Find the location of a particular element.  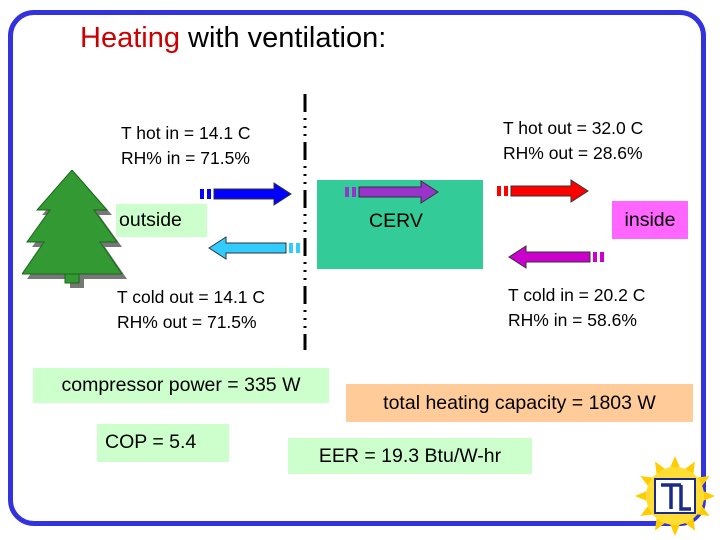

boundary-divider is located at coordinates (305, 222).